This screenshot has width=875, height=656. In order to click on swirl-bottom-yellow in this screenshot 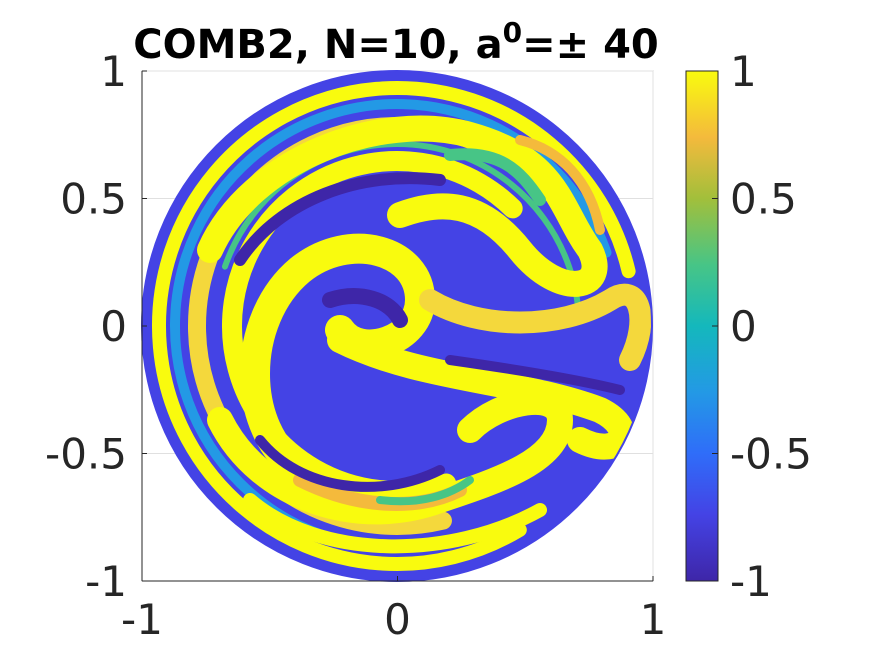, I will do `click(395, 523)`.